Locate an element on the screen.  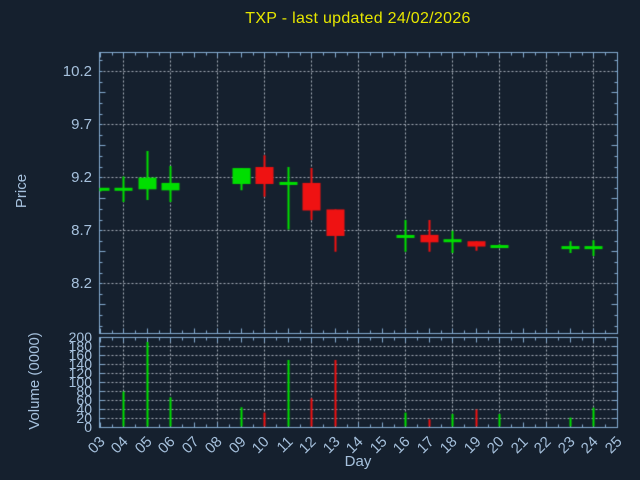
day-axis-label: Day is located at coordinates (358, 461).